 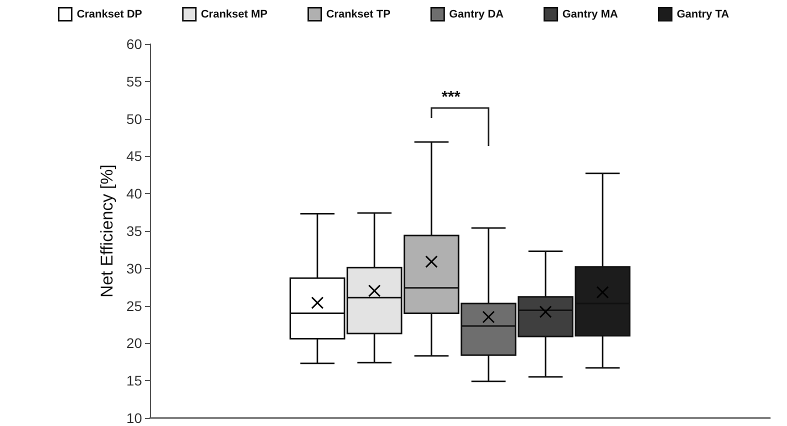 What do you see at coordinates (234, 14) in the screenshot?
I see `legend-label: Crankset MP` at bounding box center [234, 14].